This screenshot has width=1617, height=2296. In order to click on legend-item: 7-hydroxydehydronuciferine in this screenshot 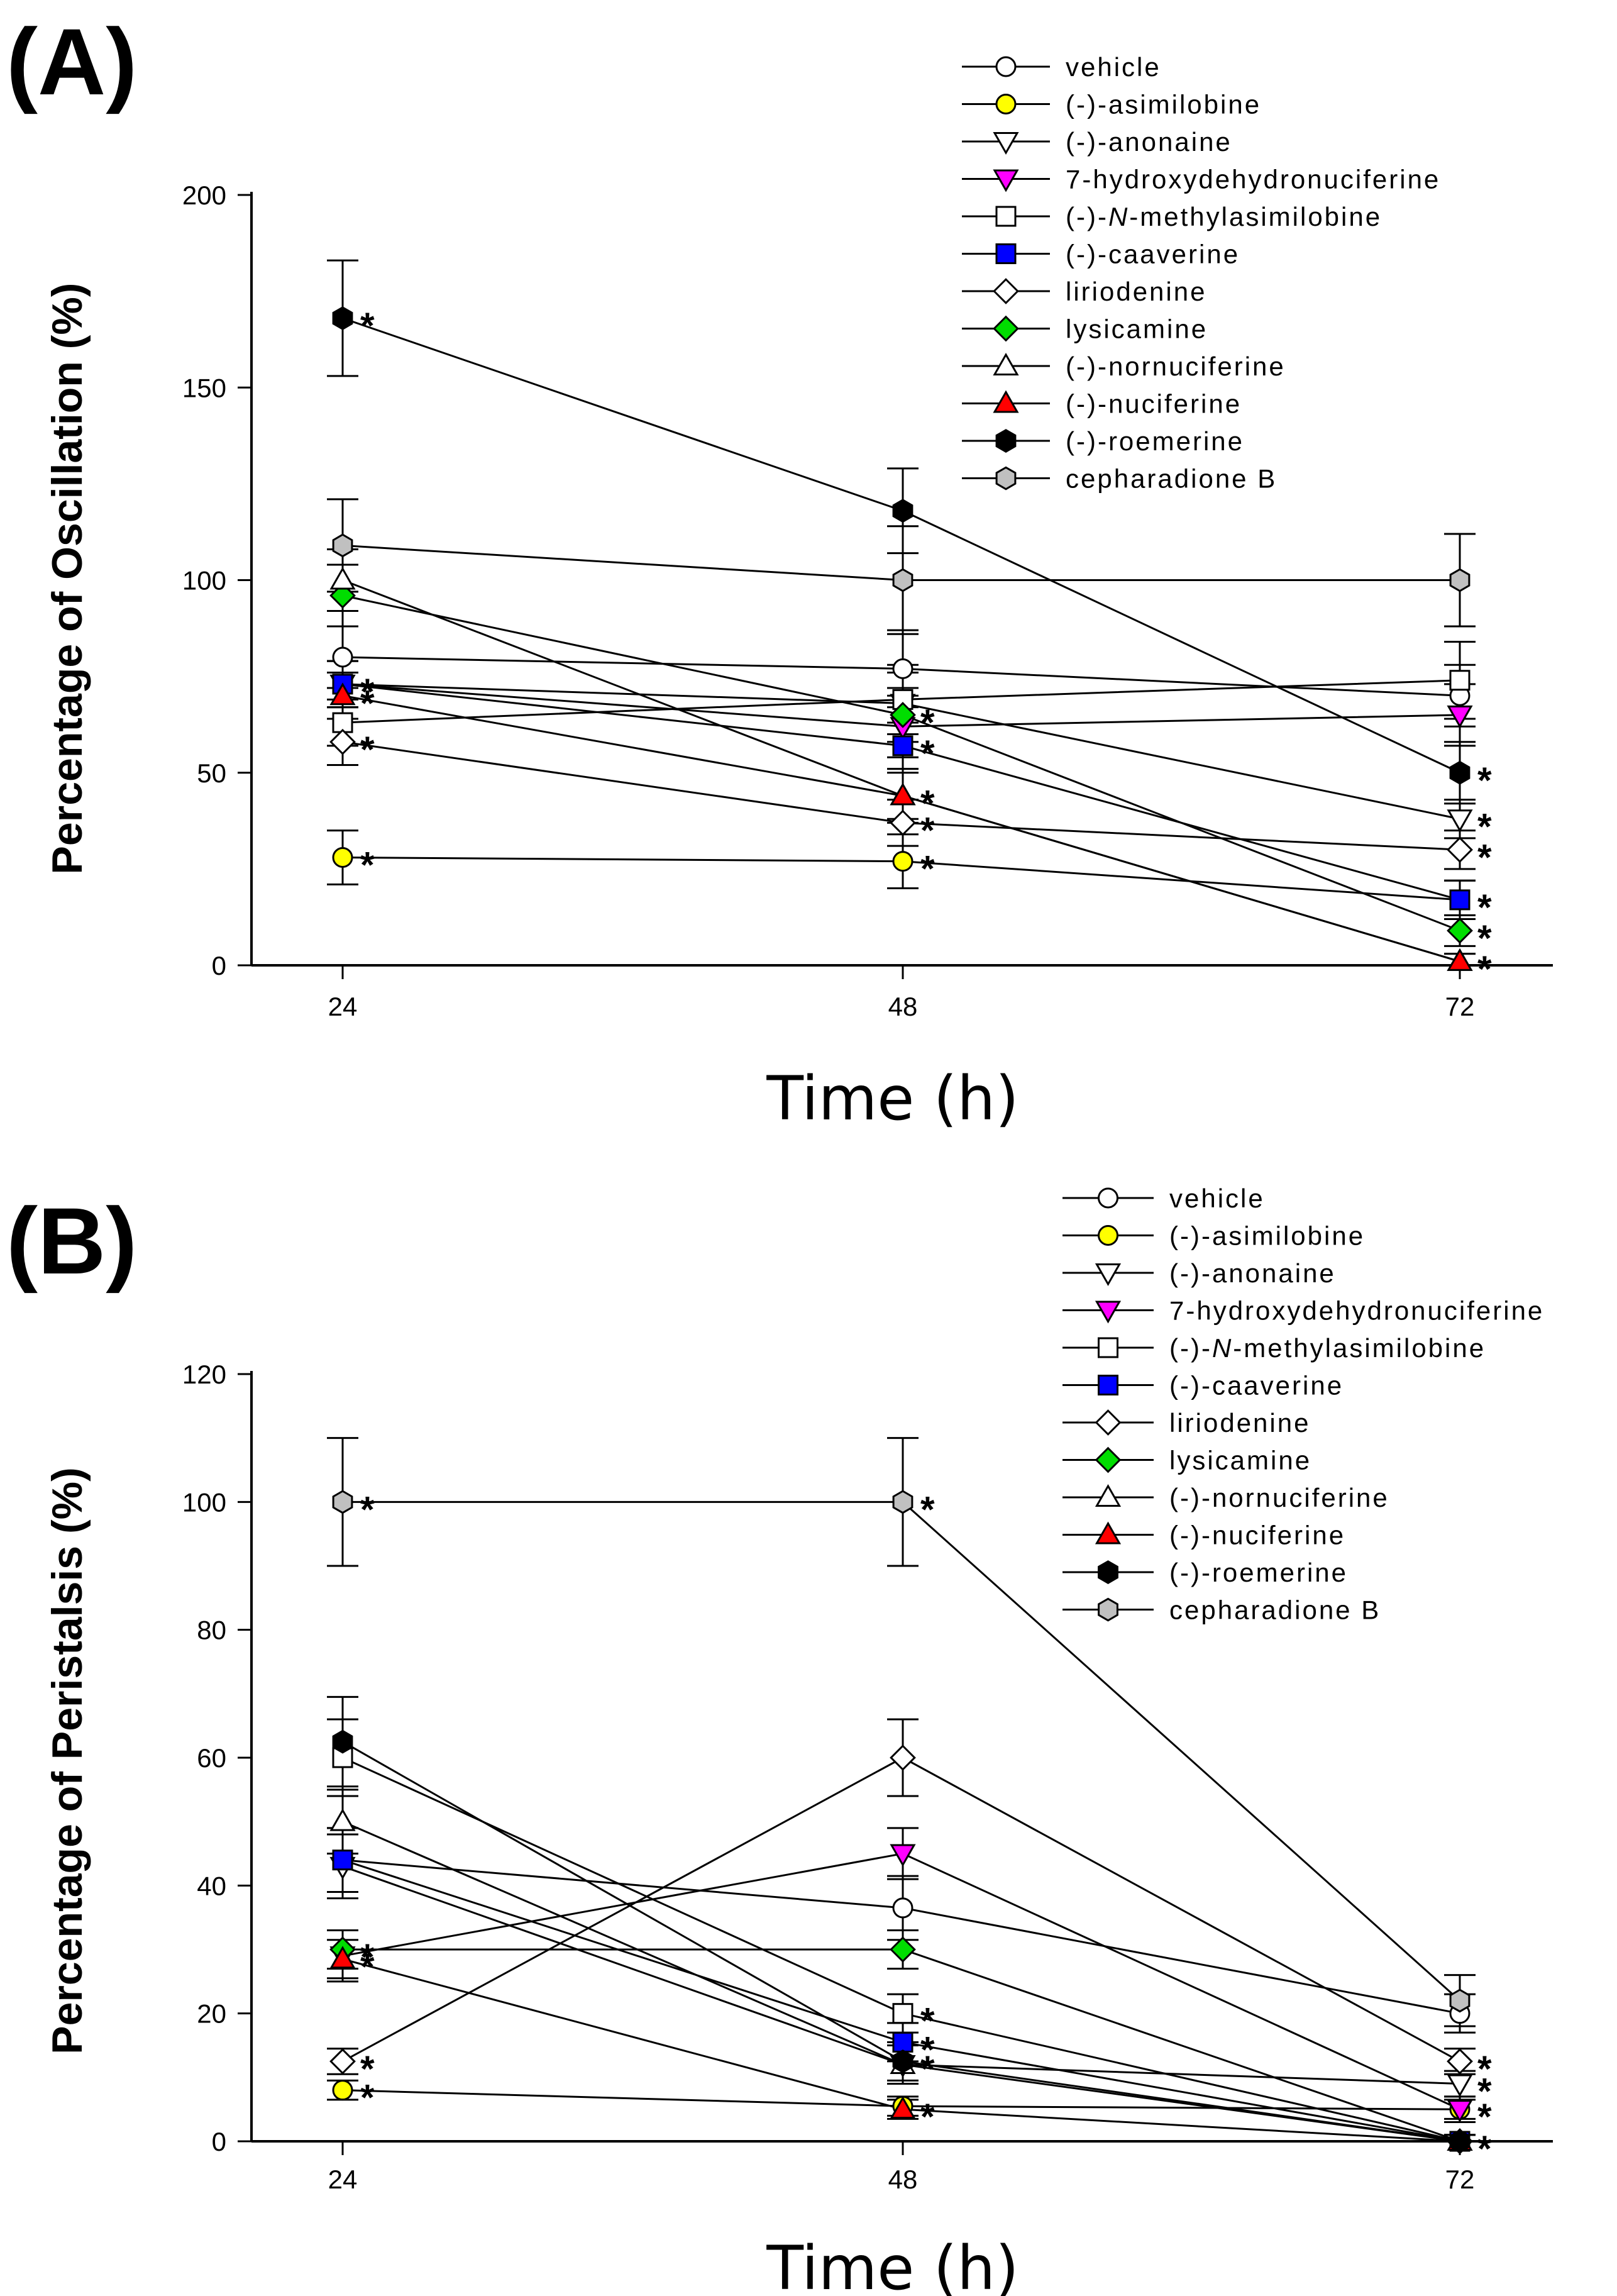, I will do `click(1200, 179)`.